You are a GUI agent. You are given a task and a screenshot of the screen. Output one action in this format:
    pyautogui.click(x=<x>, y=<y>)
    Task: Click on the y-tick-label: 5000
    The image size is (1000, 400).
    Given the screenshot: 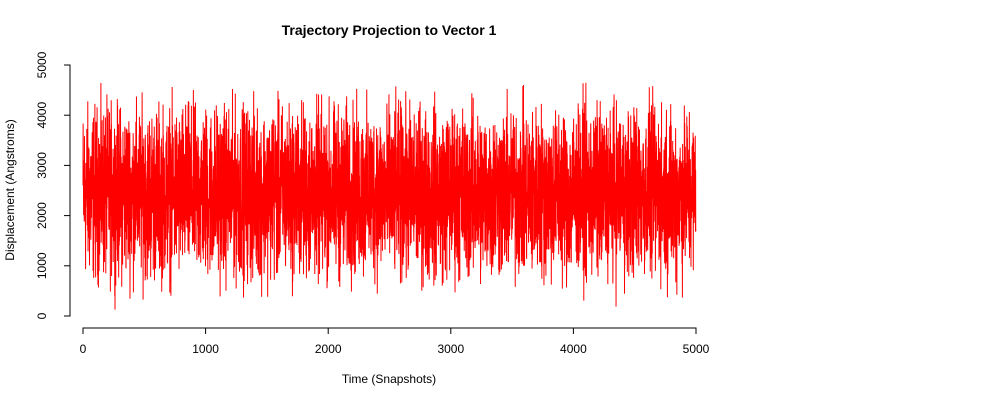 What is the action you would take?
    pyautogui.click(x=42, y=64)
    